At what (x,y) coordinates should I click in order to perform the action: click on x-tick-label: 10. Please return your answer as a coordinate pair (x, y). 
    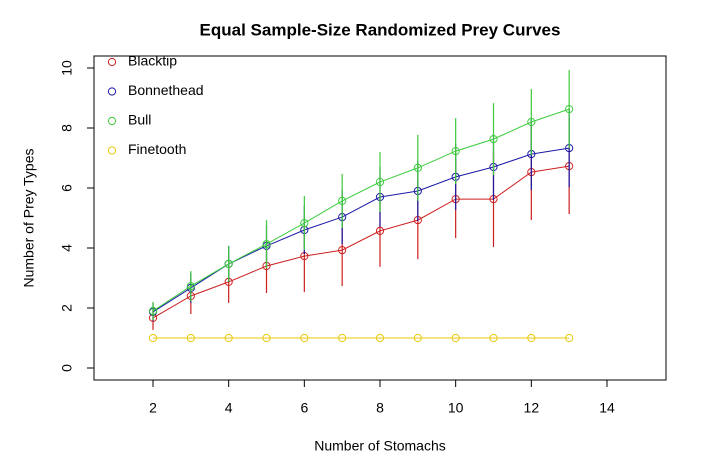
    Looking at the image, I should click on (456, 408).